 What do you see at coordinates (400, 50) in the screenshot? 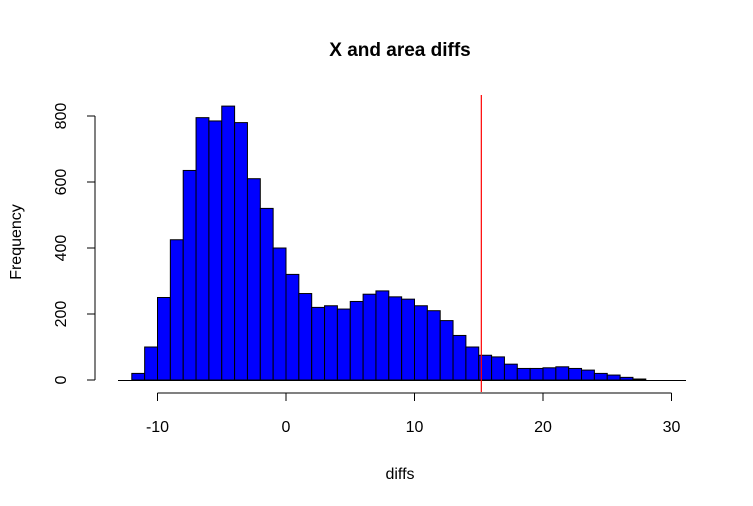
I see `chart-title: X and area diffs` at bounding box center [400, 50].